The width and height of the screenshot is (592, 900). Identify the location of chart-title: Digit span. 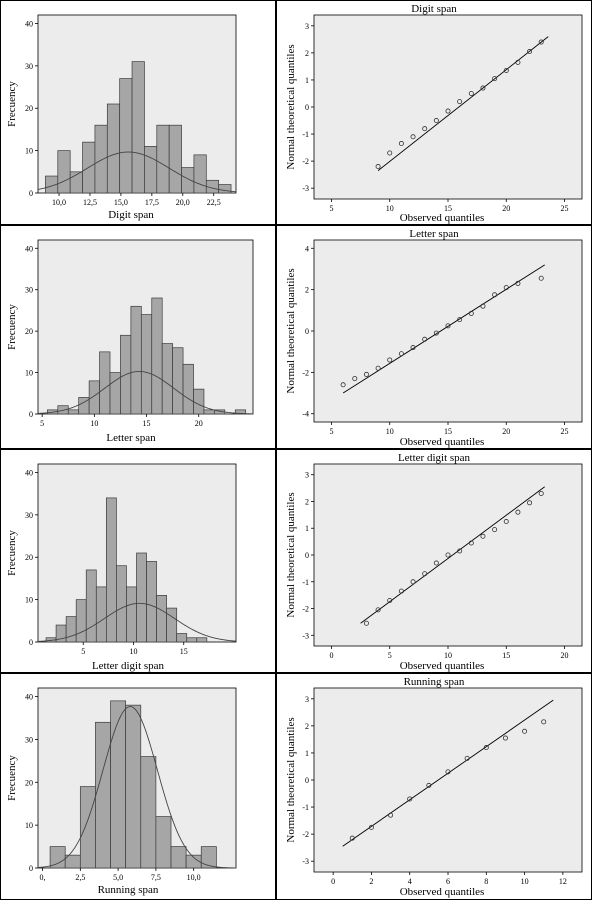
(434, 9).